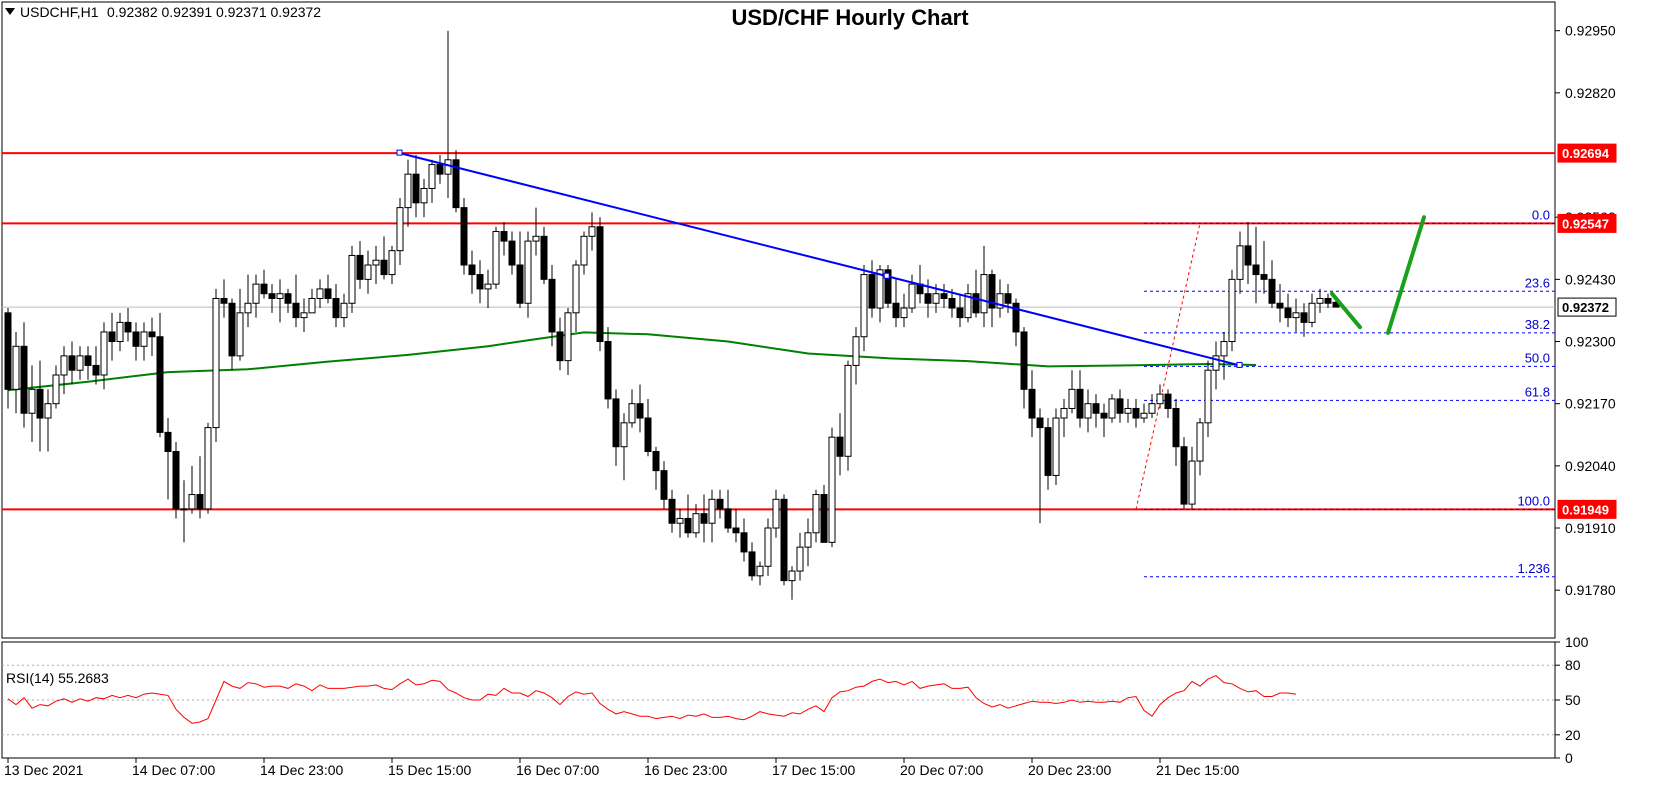 This screenshot has width=1670, height=812. I want to click on rsi-tick-label: 80, so click(1573, 665).